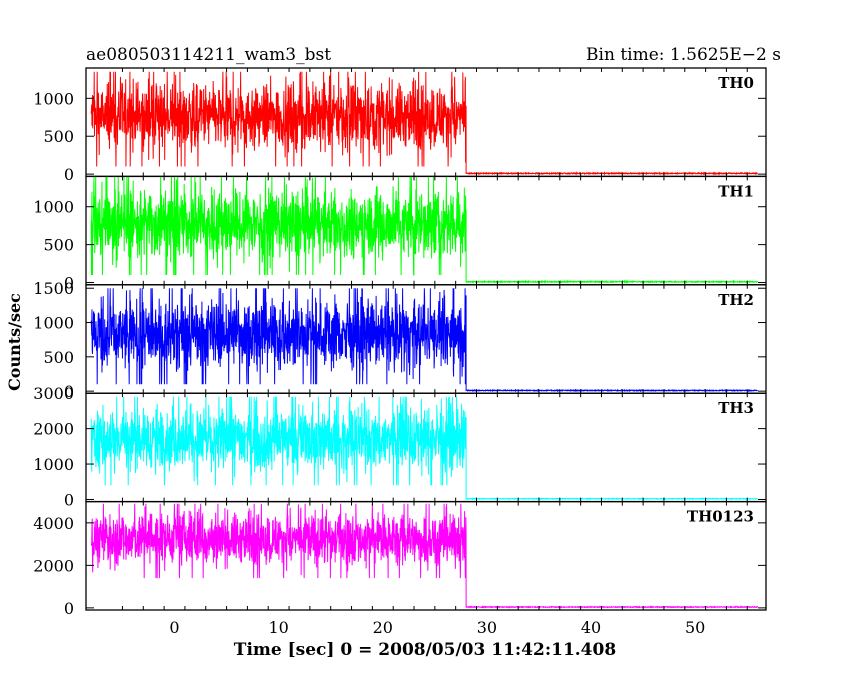  What do you see at coordinates (736, 300) in the screenshot?
I see `panel-label-th2: TH2` at bounding box center [736, 300].